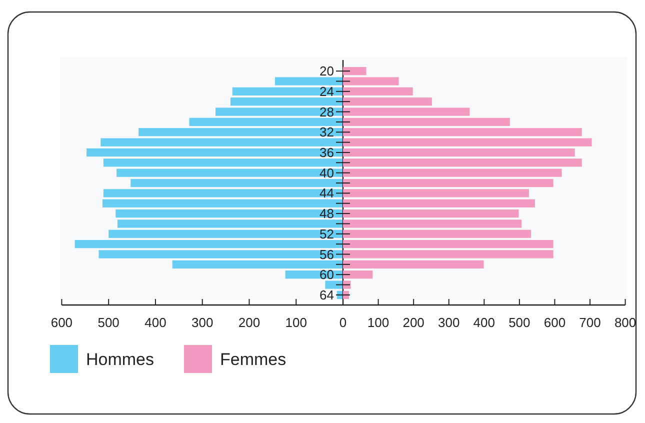 The image size is (645, 423). Describe the element at coordinates (327, 112) in the screenshot. I see `y-tick-label: 28` at that location.